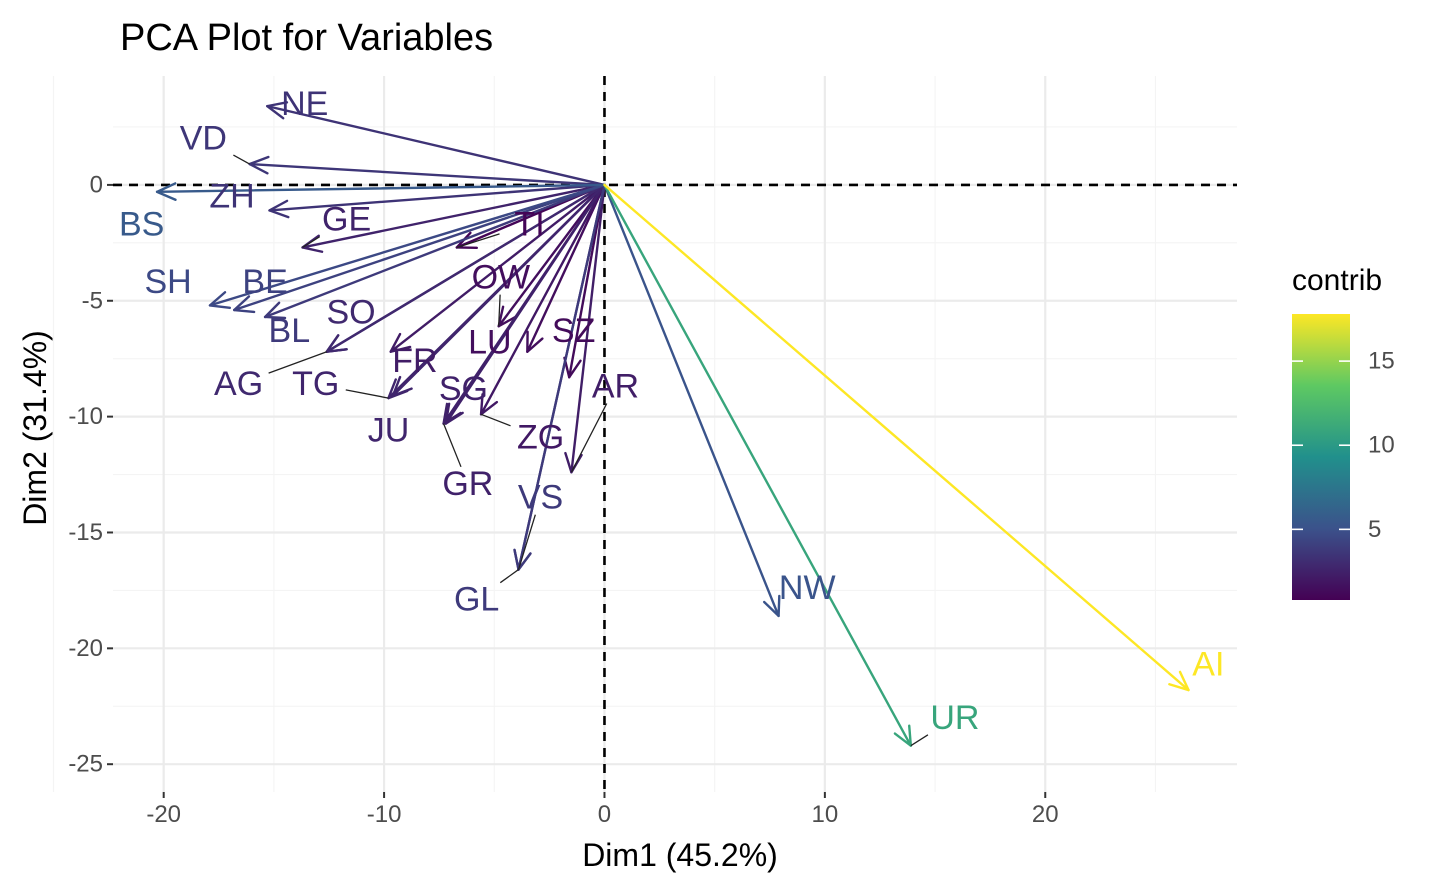  What do you see at coordinates (311, 242) in the screenshot?
I see `leader-line-ge` at bounding box center [311, 242].